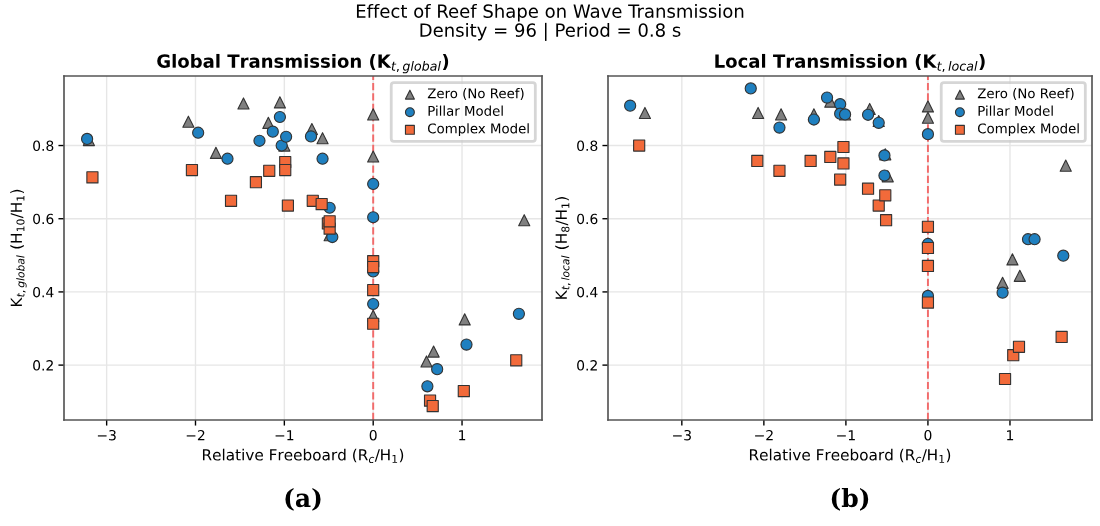  Describe the element at coordinates (550, 22) in the screenshot. I see `text: Effect of Reef Shape on Wave Transmission Density = 96 | Period = 0.8 s` at that location.